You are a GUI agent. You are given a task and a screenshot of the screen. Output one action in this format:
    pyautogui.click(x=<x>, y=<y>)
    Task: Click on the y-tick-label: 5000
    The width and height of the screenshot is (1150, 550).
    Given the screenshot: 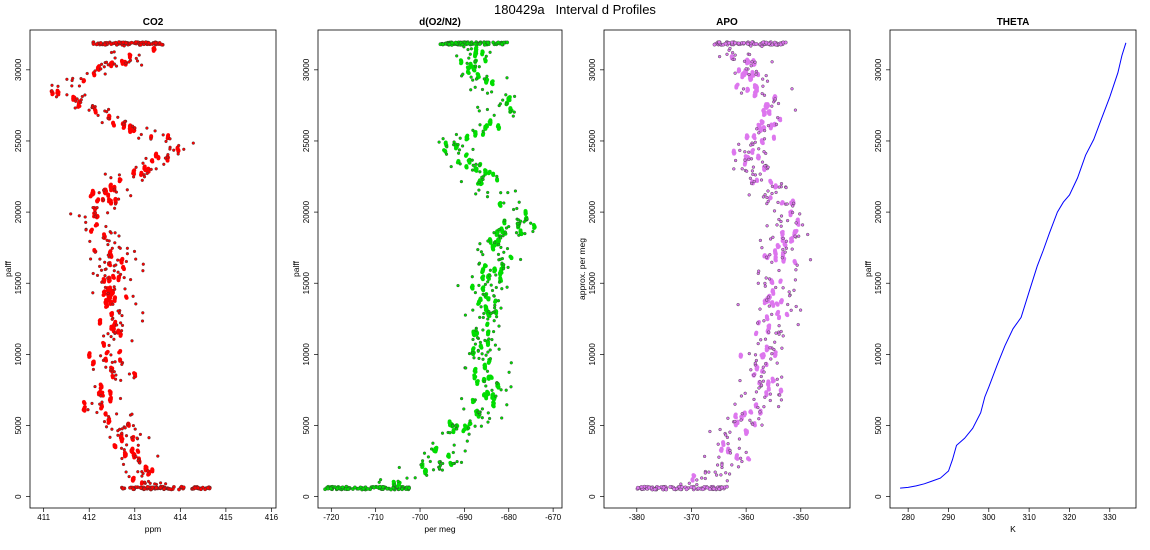 What is the action you would take?
    pyautogui.click(x=878, y=425)
    